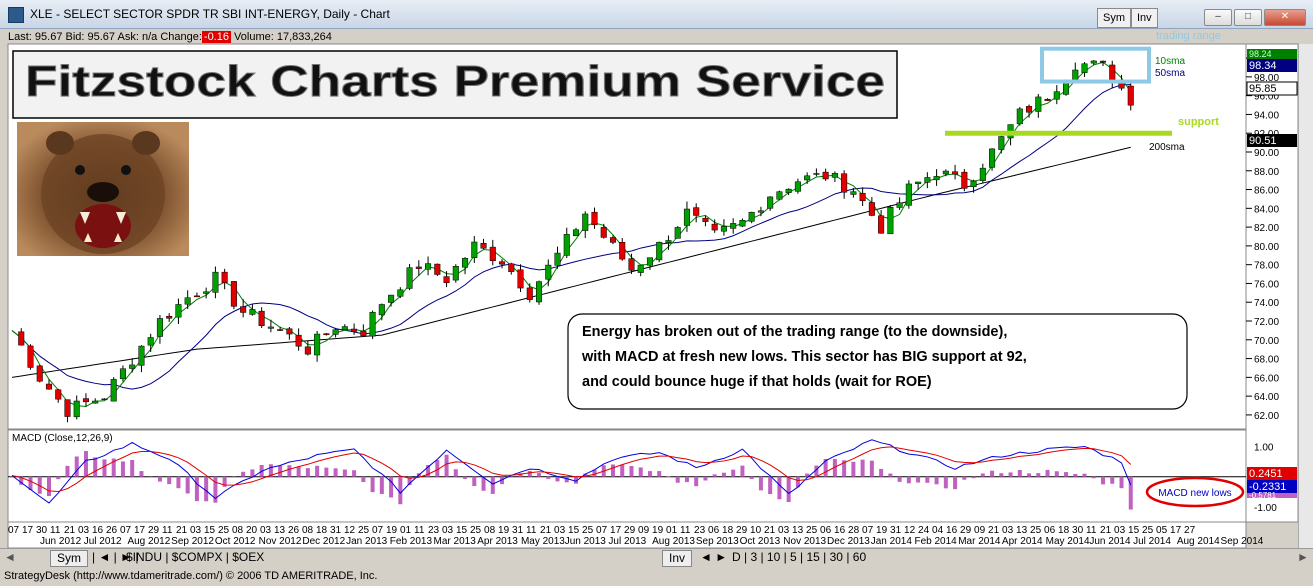 The image size is (1313, 586). I want to click on interval-selector: D | 3 | 10 | 5 | 15 | 30 | 60, so click(799, 557).